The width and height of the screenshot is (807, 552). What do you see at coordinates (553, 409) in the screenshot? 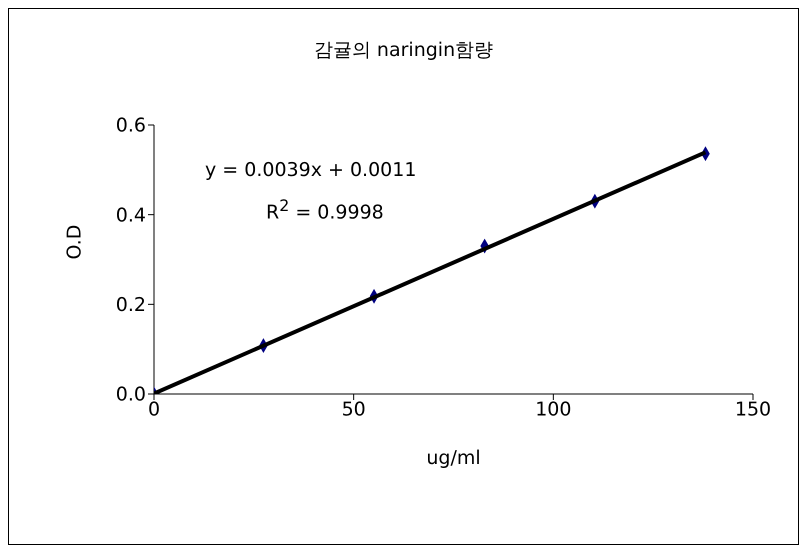
I see `x-tick-label: 100` at bounding box center [553, 409].